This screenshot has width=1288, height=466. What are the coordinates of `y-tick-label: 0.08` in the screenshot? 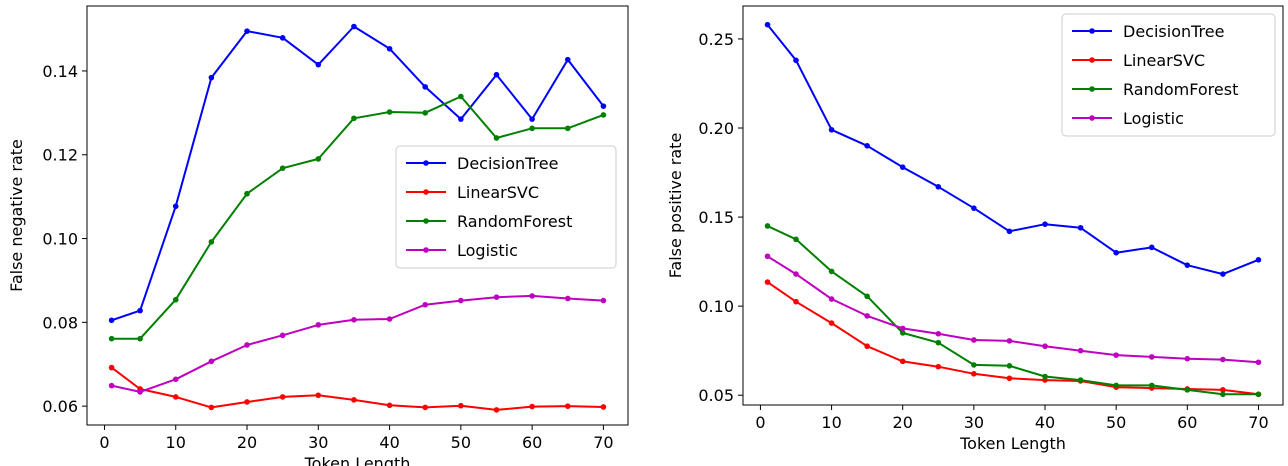 It's located at (60, 322).